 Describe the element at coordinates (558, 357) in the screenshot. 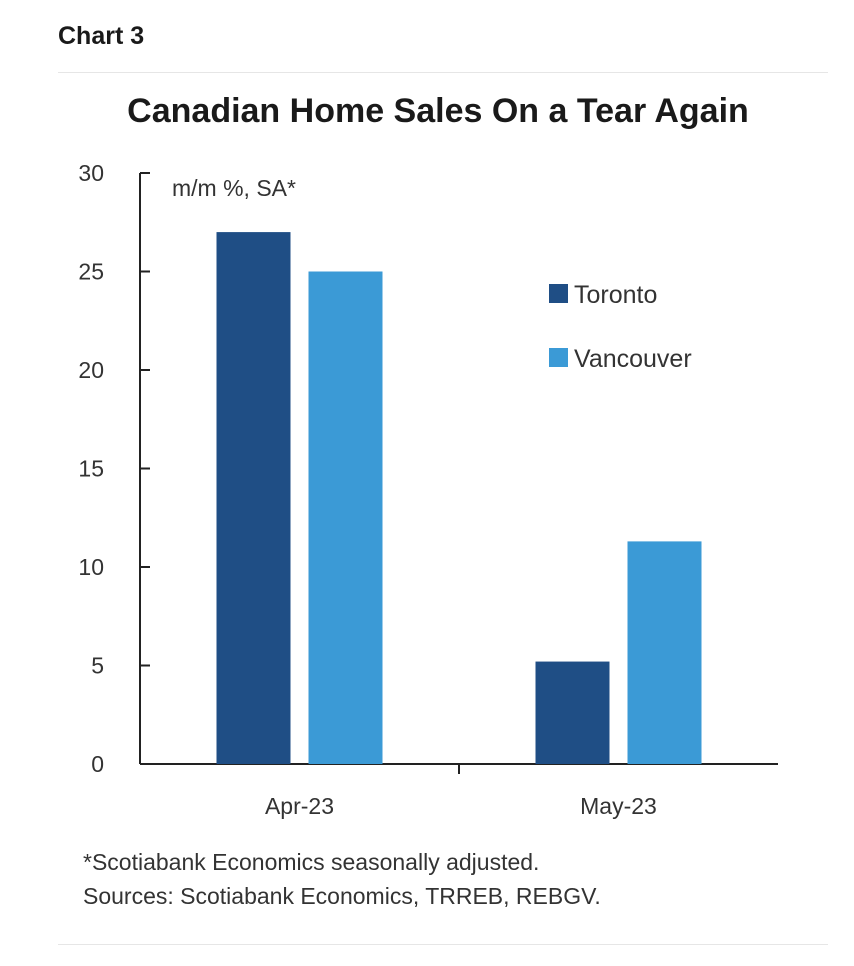

I see `legend-swatch-vancouver` at that location.